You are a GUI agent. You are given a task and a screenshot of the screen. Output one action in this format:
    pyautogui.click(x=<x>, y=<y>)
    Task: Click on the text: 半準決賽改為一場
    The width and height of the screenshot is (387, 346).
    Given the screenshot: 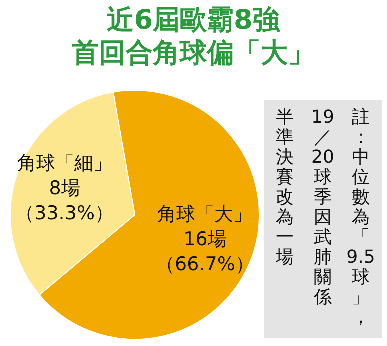 What is the action you would take?
    pyautogui.click(x=285, y=188)
    